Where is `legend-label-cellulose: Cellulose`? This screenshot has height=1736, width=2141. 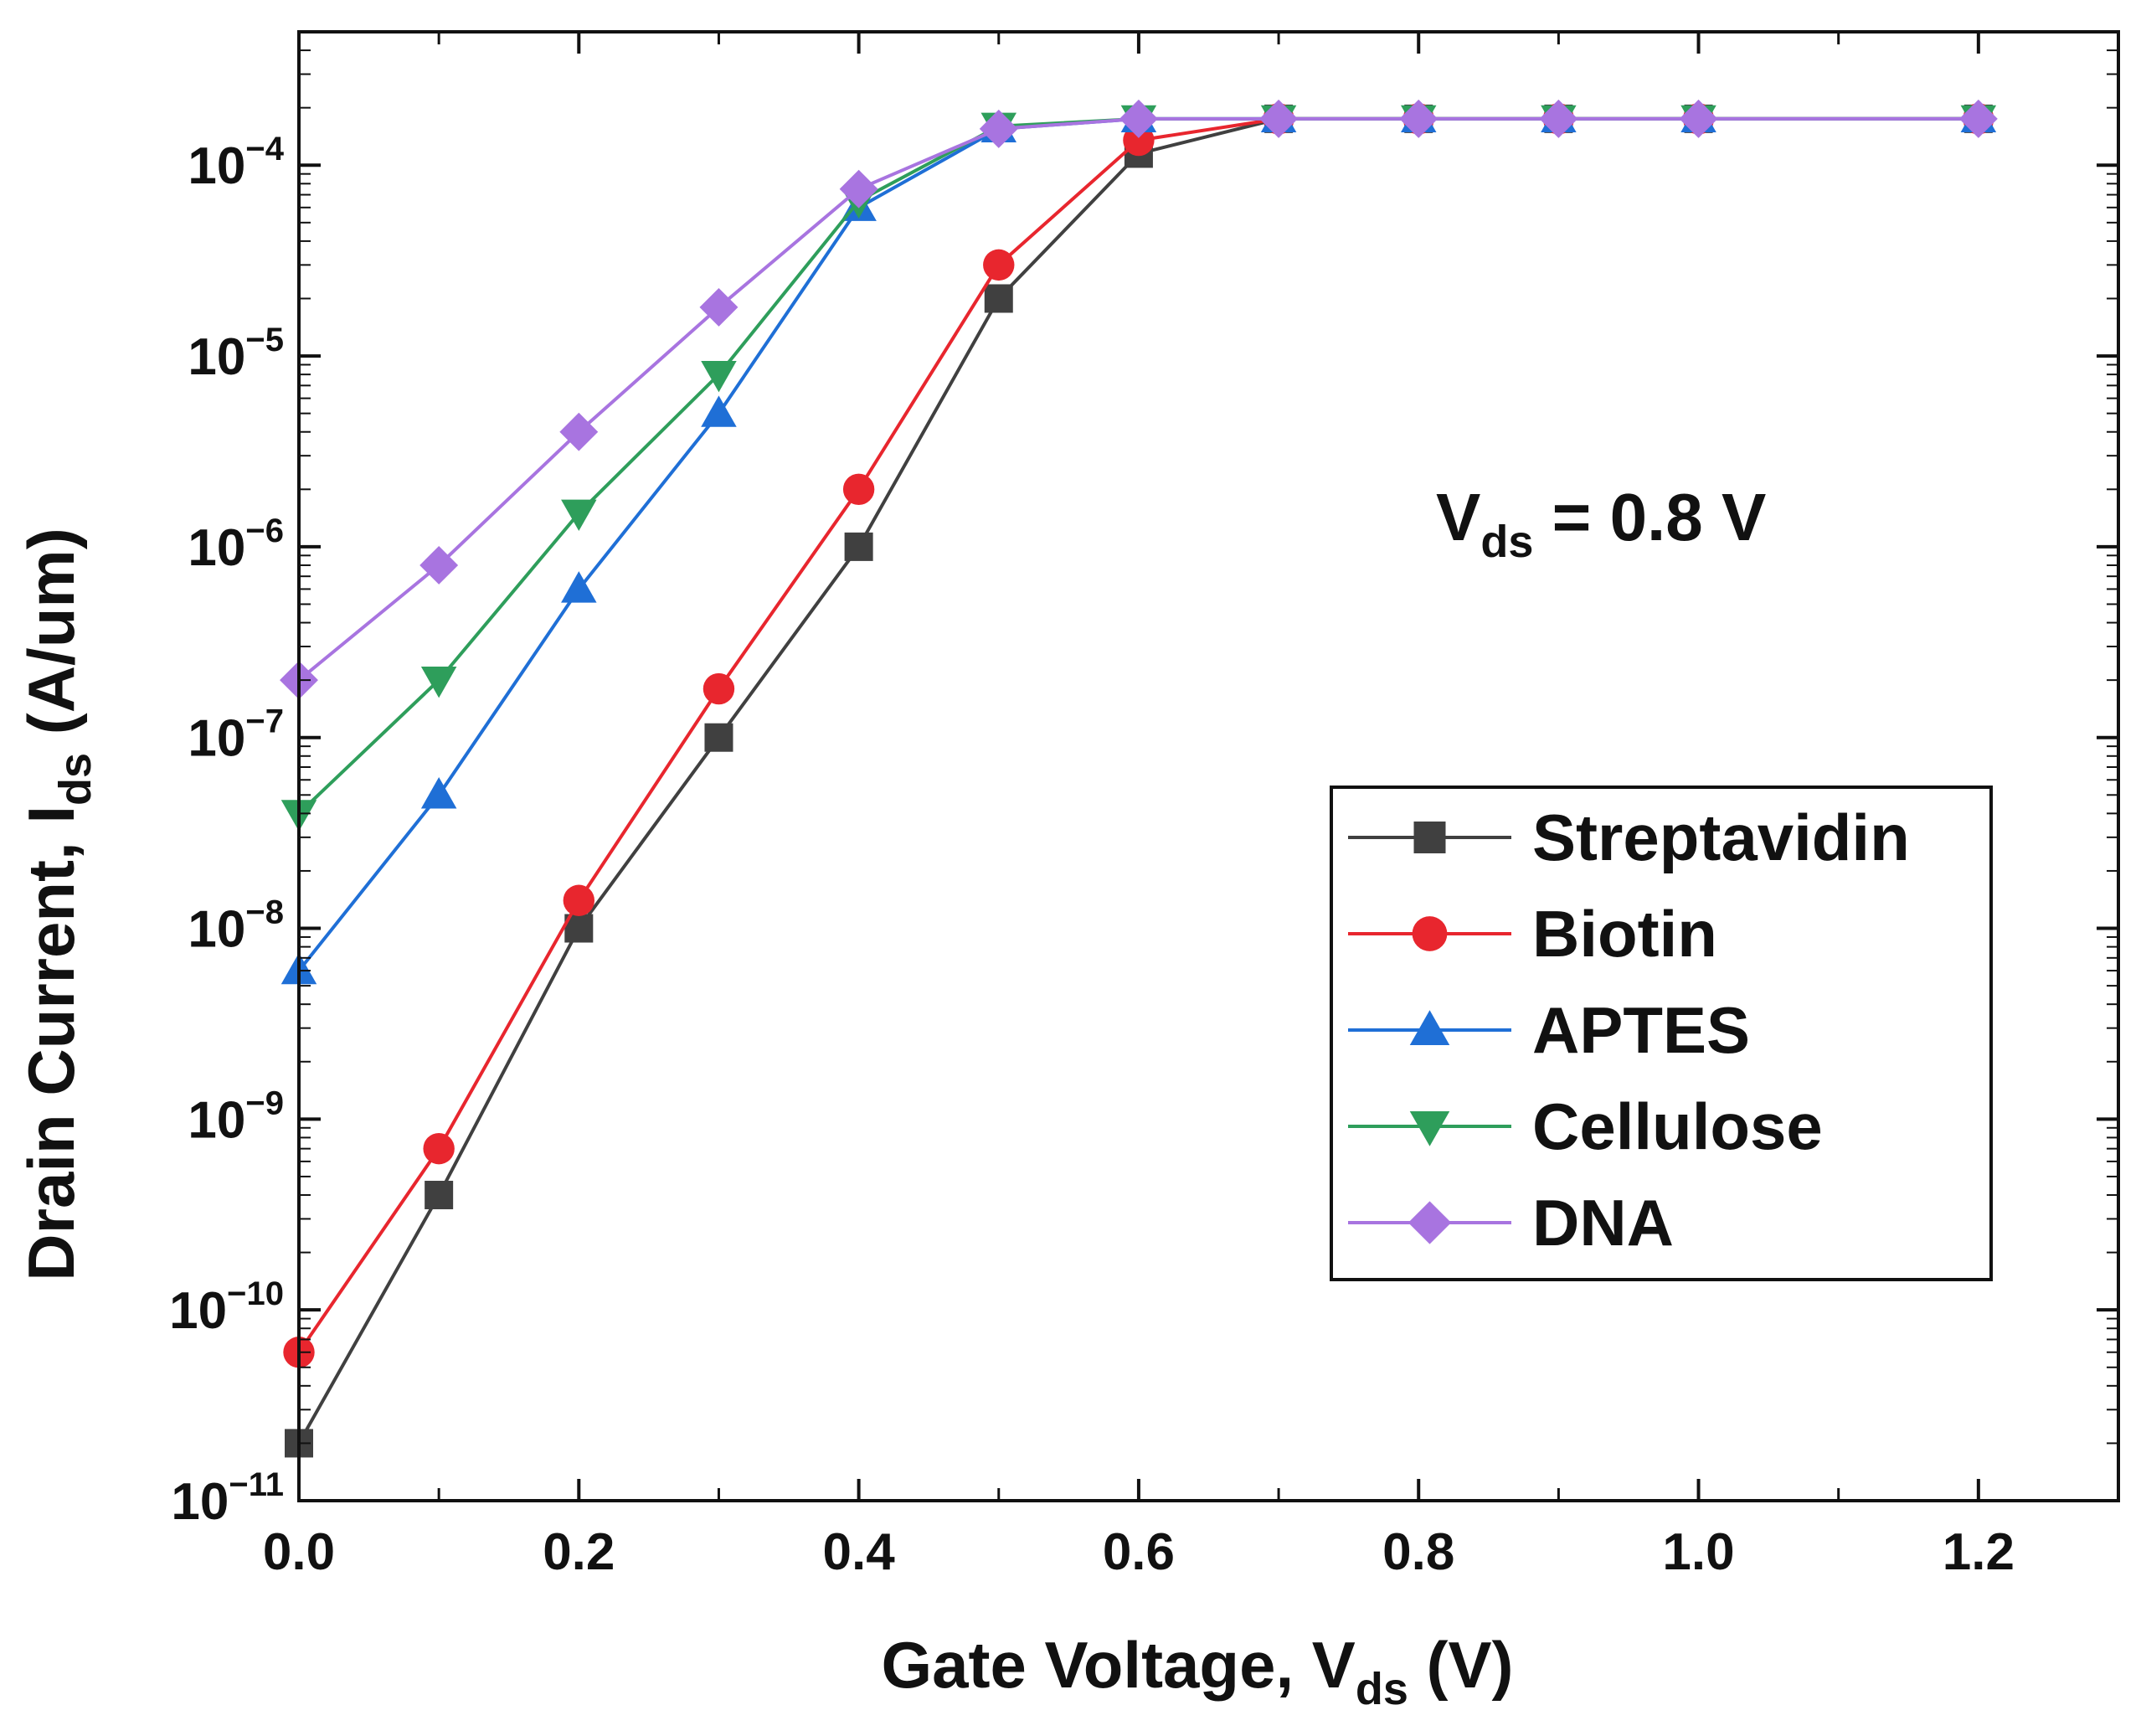 legend-label-cellulose: Cellulose is located at coordinates (1677, 1126).